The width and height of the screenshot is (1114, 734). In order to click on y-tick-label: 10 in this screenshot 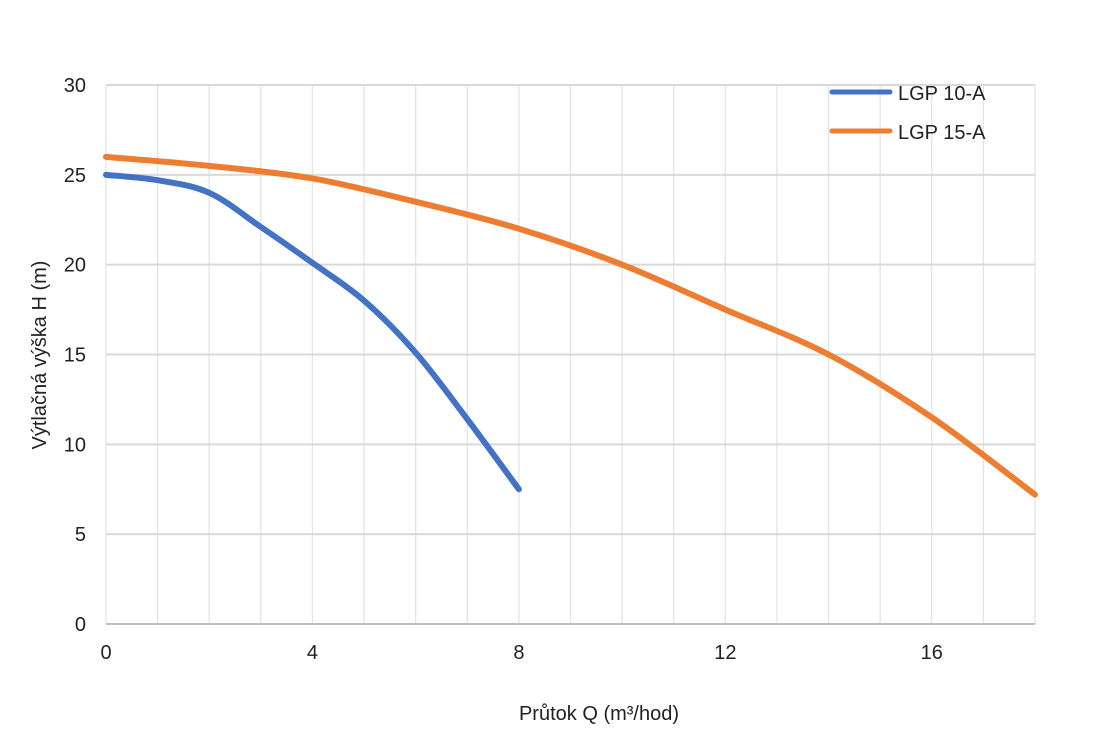, I will do `click(75, 445)`.